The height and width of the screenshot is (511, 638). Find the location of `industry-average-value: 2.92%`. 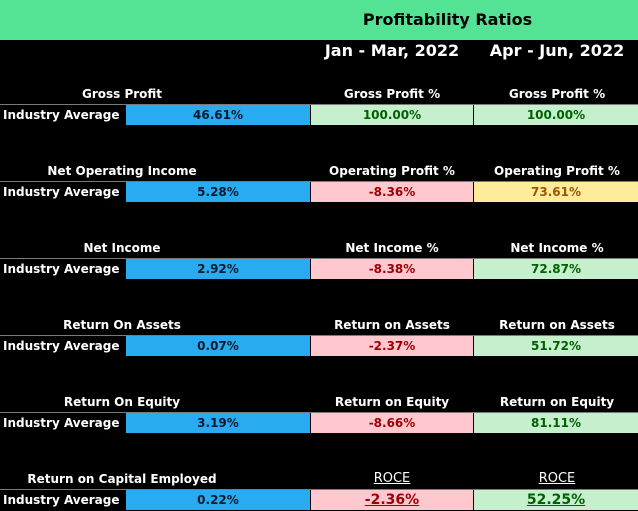

industry-average-value: 2.92% is located at coordinates (218, 269).